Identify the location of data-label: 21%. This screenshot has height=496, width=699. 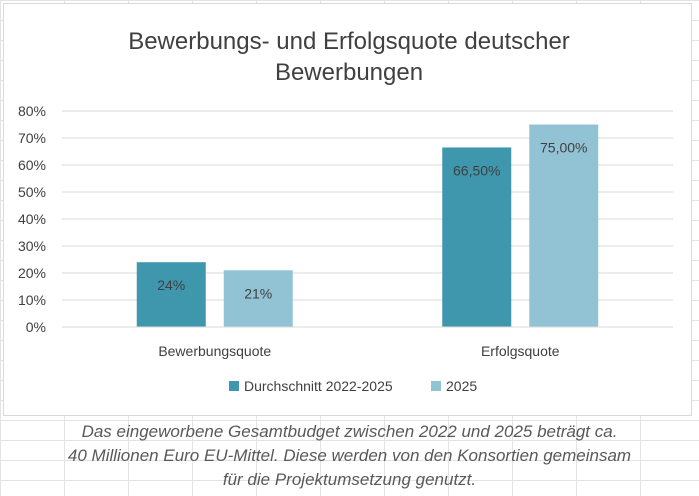
(258, 293).